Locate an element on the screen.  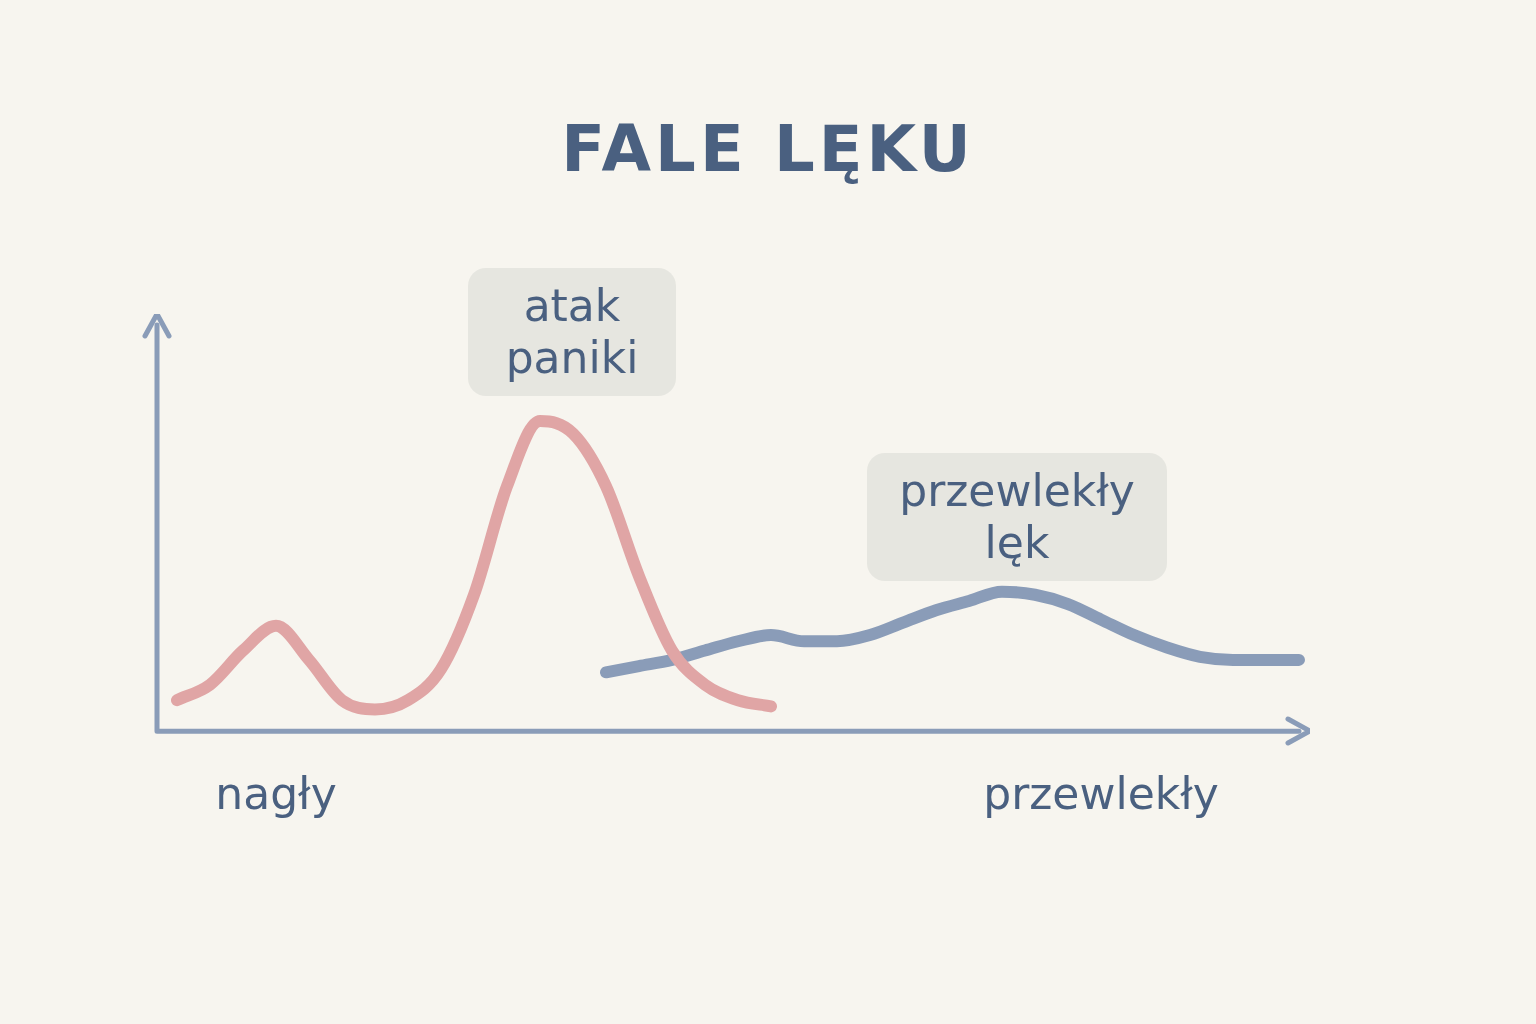
annotation: przewlekły lęk is located at coordinates (1017, 517).